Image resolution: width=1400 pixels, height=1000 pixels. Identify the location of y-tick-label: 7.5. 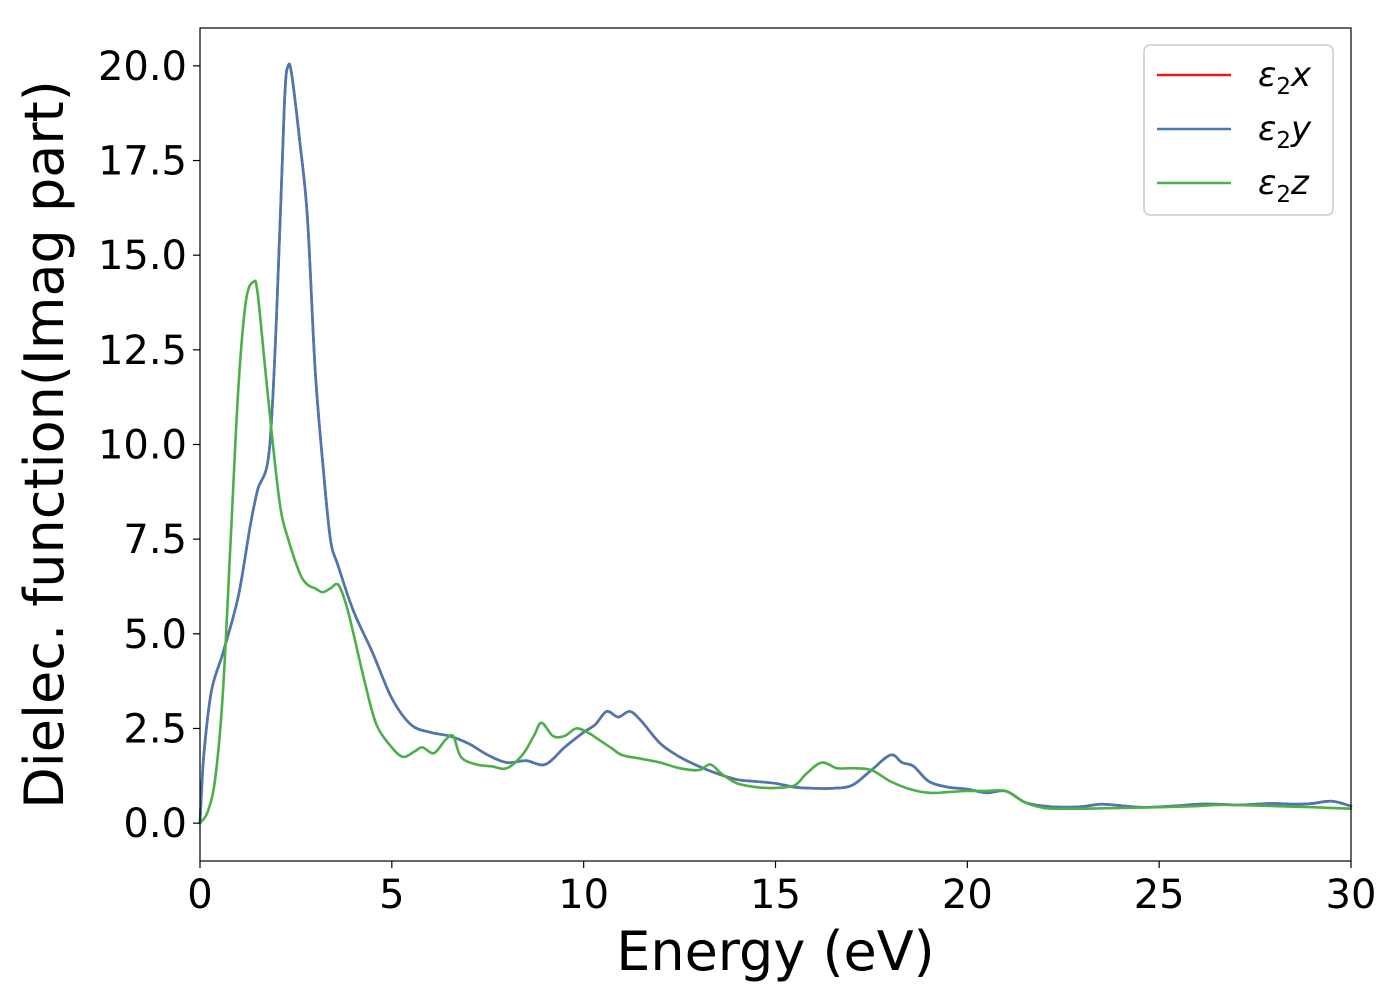
(155, 540).